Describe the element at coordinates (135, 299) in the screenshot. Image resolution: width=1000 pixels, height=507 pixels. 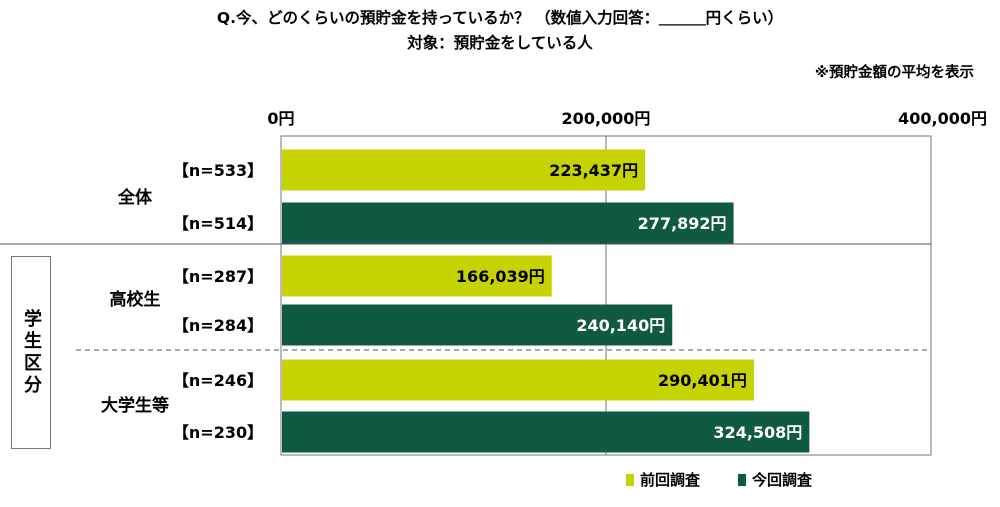
I see `group-label: 高校生` at that location.